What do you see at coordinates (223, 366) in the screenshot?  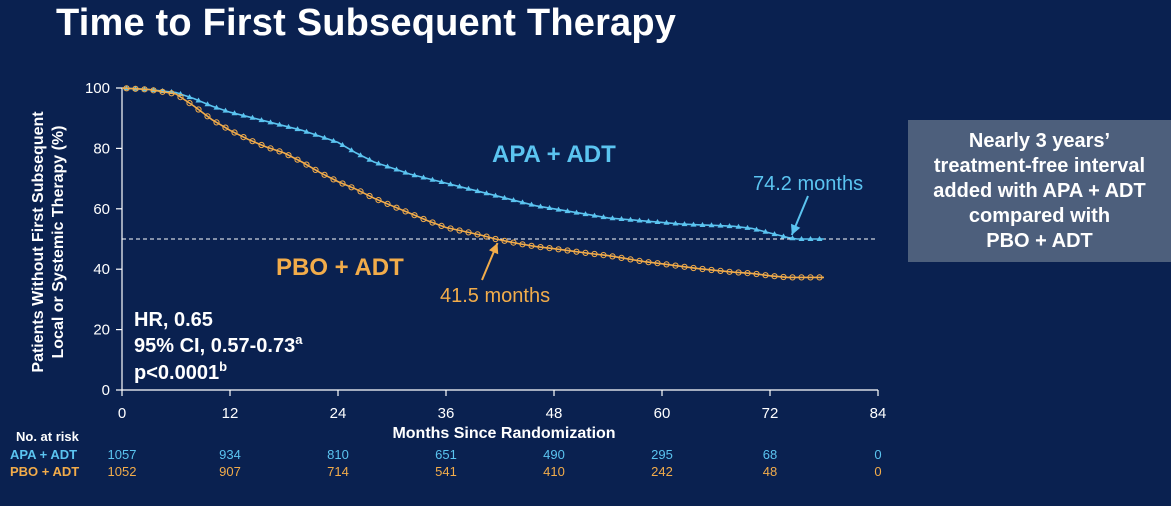 I see `stats-p-sup: b` at bounding box center [223, 366].